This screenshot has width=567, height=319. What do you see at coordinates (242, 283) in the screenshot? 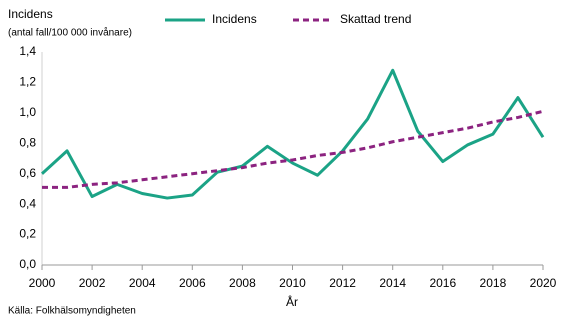
I see `x-tick-label: 2008` at bounding box center [242, 283].